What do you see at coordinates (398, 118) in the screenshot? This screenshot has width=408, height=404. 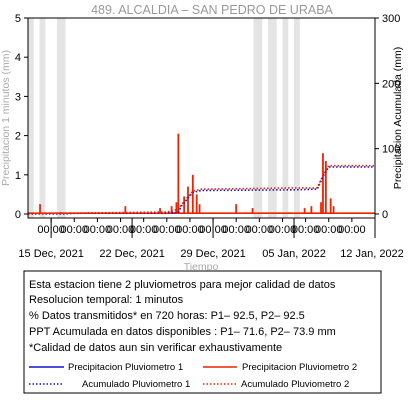 I see `y-axis-right-label: Precipitacion Acumulada (mm)` at bounding box center [398, 118].